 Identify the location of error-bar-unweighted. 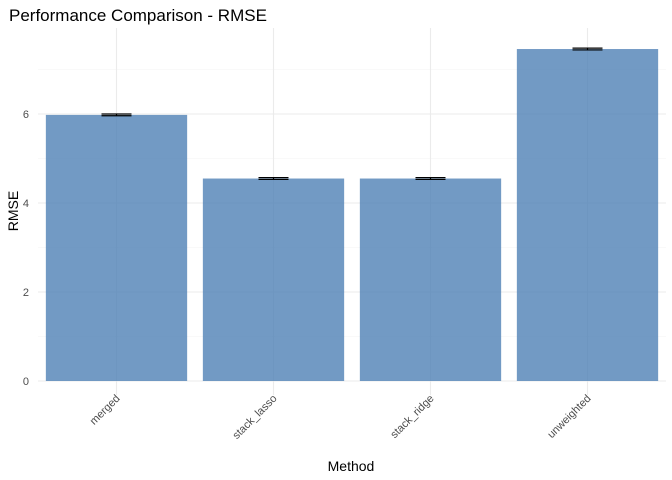
(587, 49).